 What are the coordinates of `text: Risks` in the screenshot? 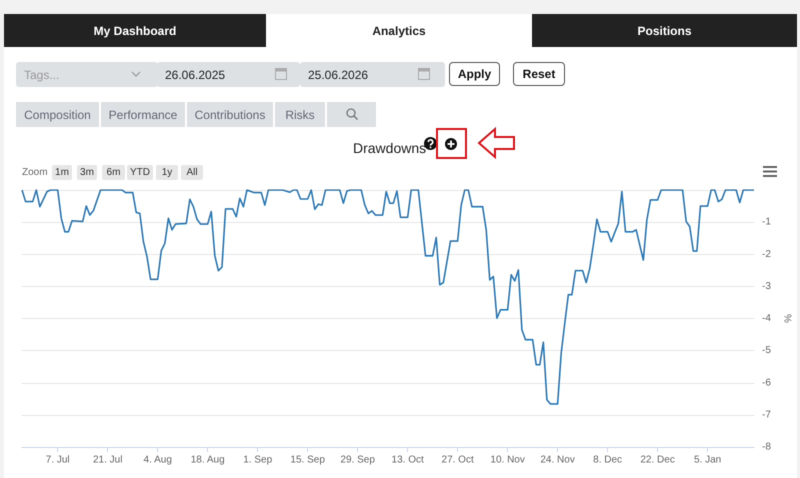 It's located at (300, 115).